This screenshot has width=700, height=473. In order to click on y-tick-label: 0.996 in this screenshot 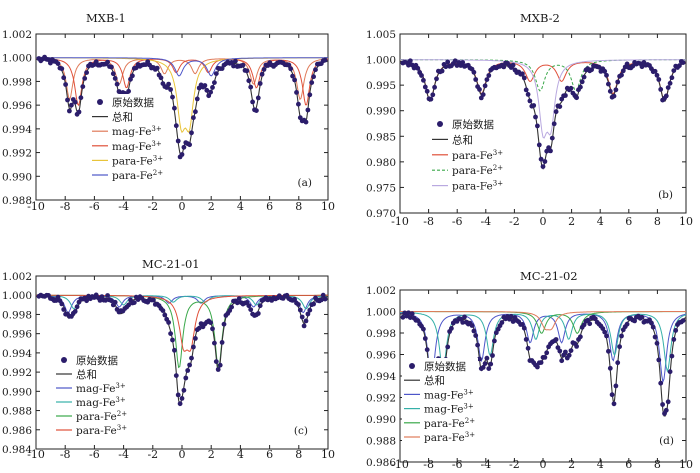, I will do `click(381, 356)`.